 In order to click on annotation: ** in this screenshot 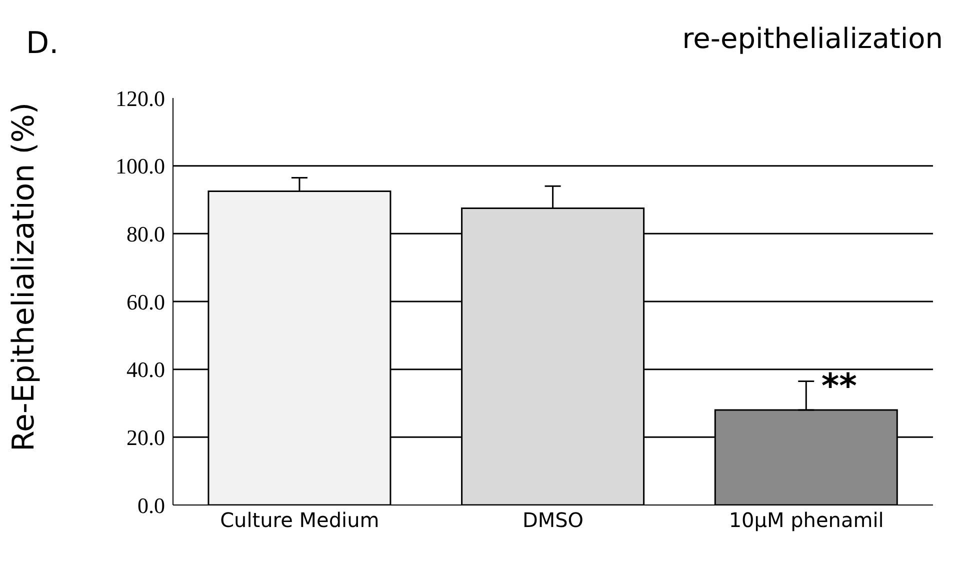, I will do `click(839, 386)`.